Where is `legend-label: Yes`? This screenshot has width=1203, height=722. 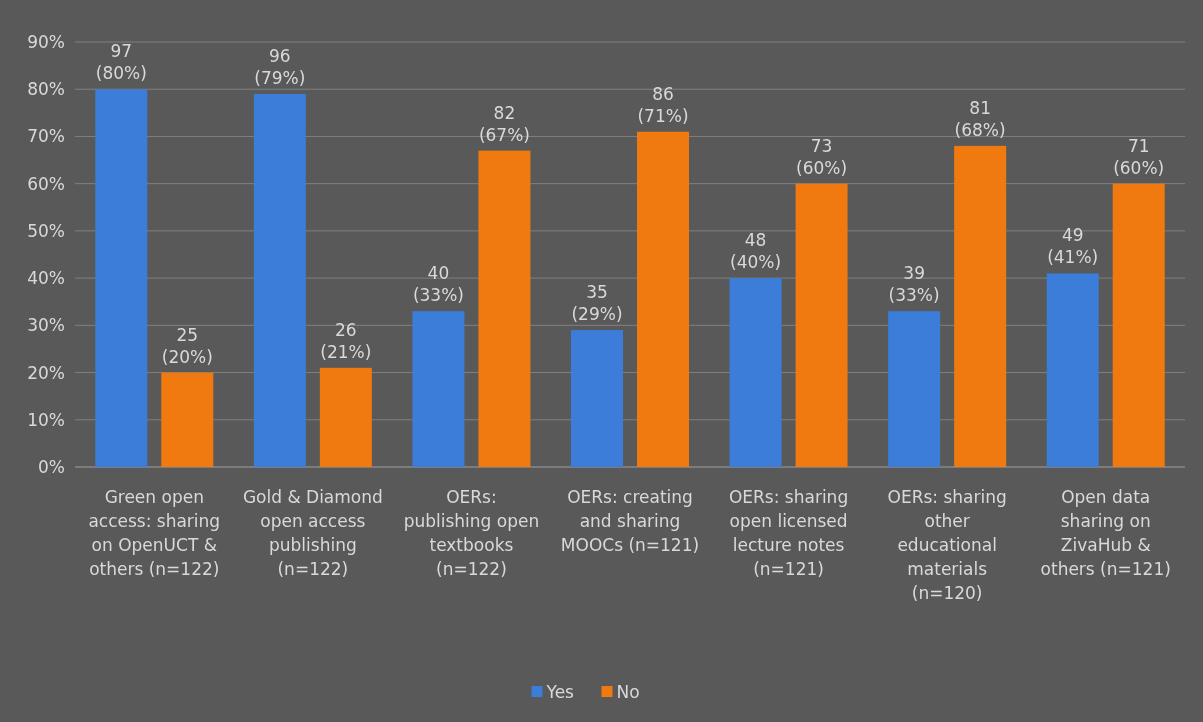
legend-label: Yes is located at coordinates (560, 691).